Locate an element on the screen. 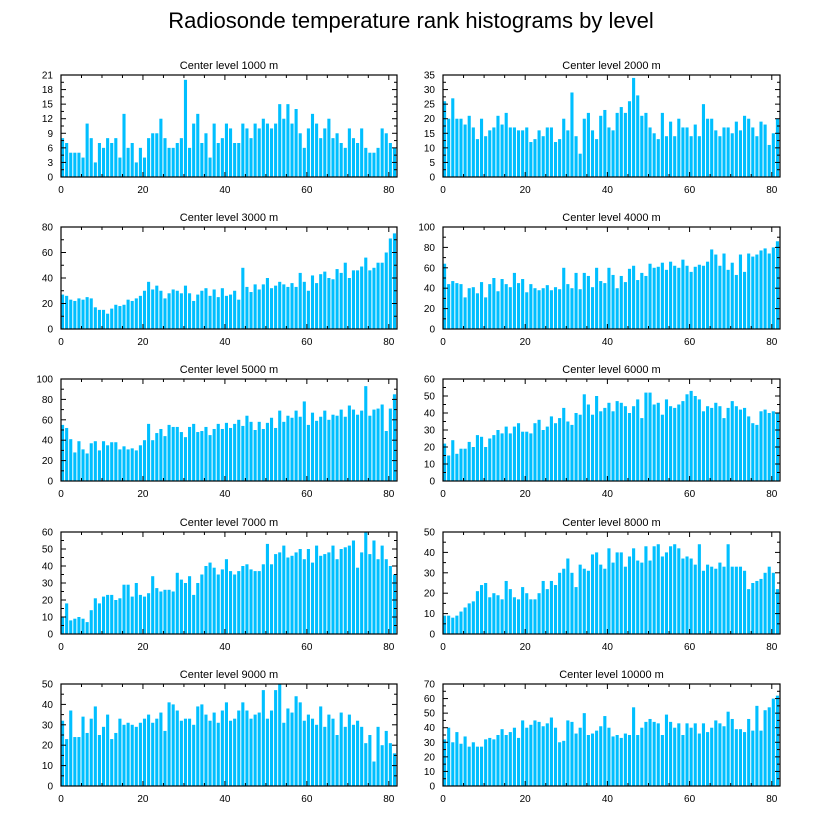  y-tick-label: 21 is located at coordinates (48, 76).